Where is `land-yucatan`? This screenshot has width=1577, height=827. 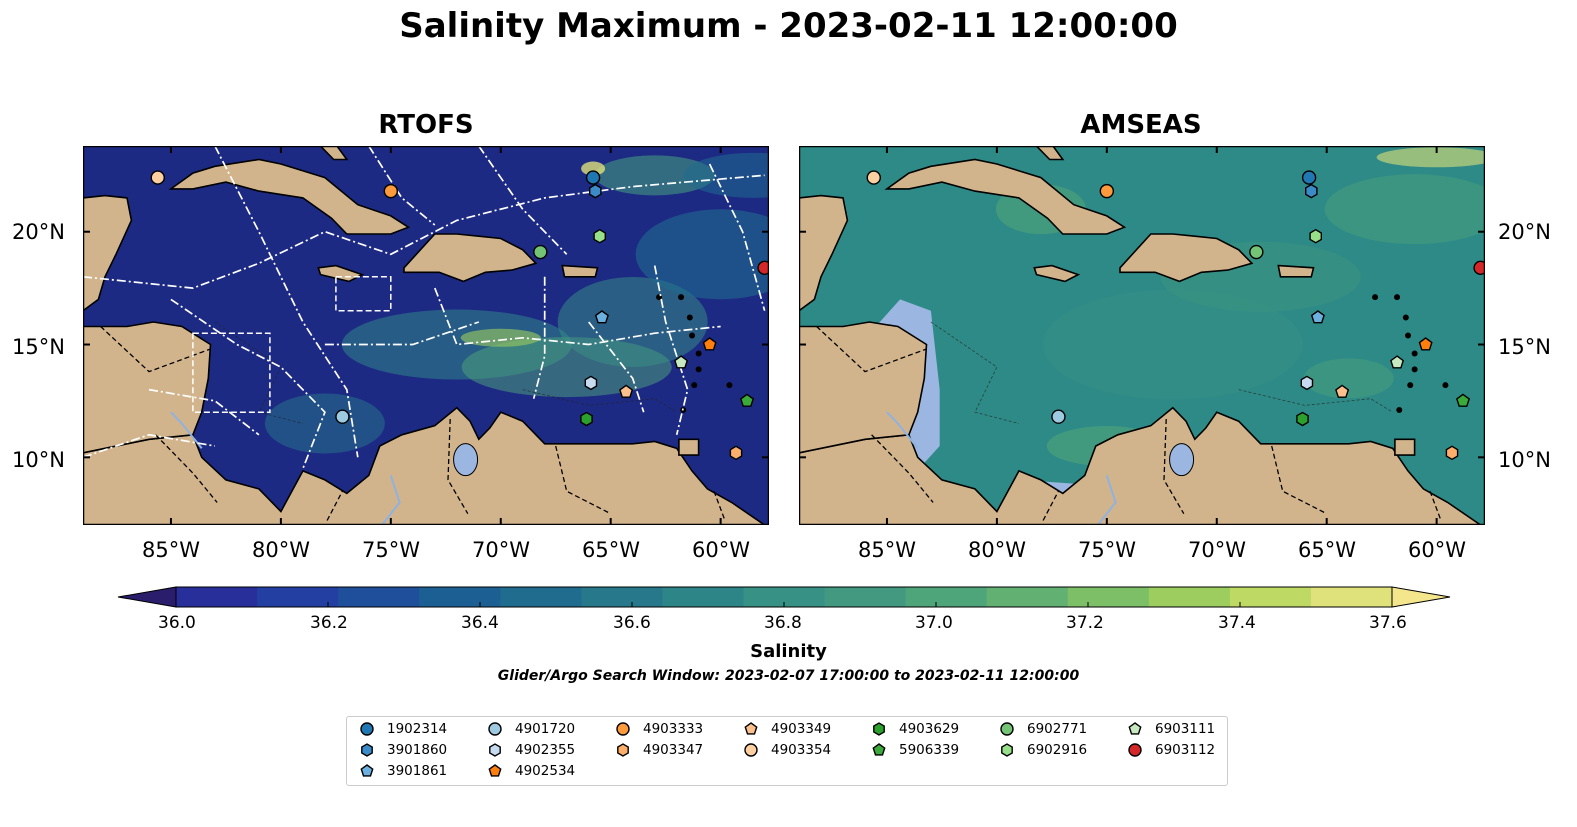
land-yucatan is located at coordinates (108, 253).